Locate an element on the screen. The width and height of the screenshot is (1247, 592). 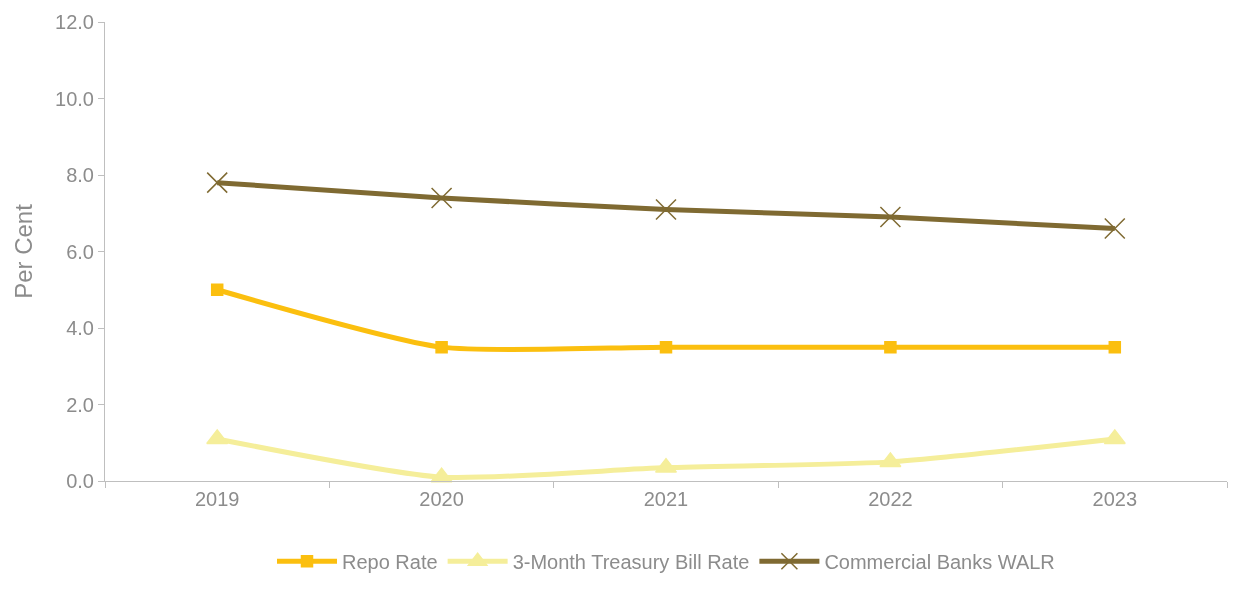
x-tick-label: 2022 is located at coordinates (890, 499).